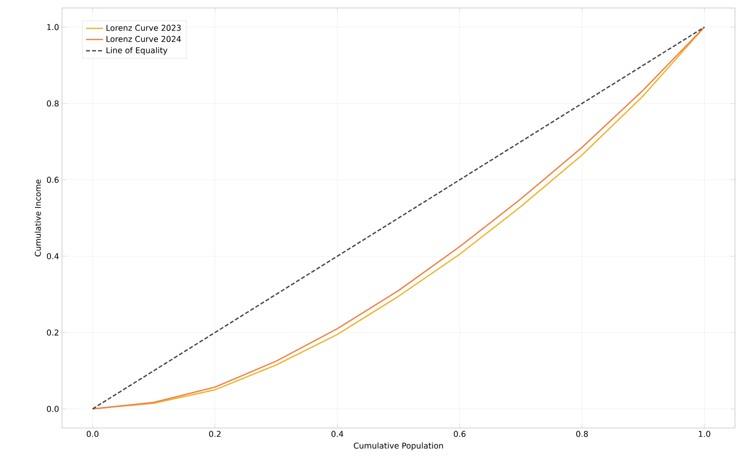 The height and width of the screenshot is (464, 743). What do you see at coordinates (143, 39) in the screenshot?
I see `legend-label: Lorenz Curve 2024` at bounding box center [143, 39].